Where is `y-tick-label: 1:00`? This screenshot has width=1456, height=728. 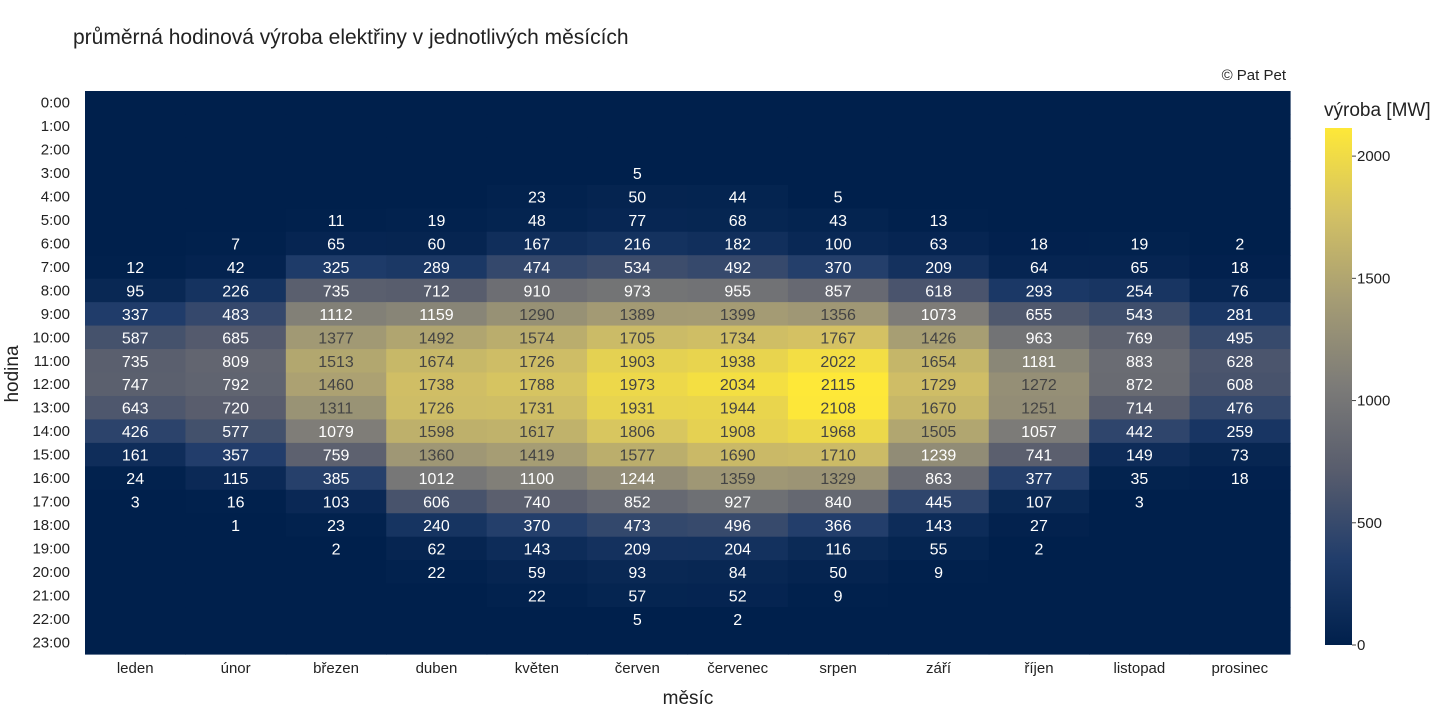
y-tick-label: 1:00 is located at coordinates (55, 126).